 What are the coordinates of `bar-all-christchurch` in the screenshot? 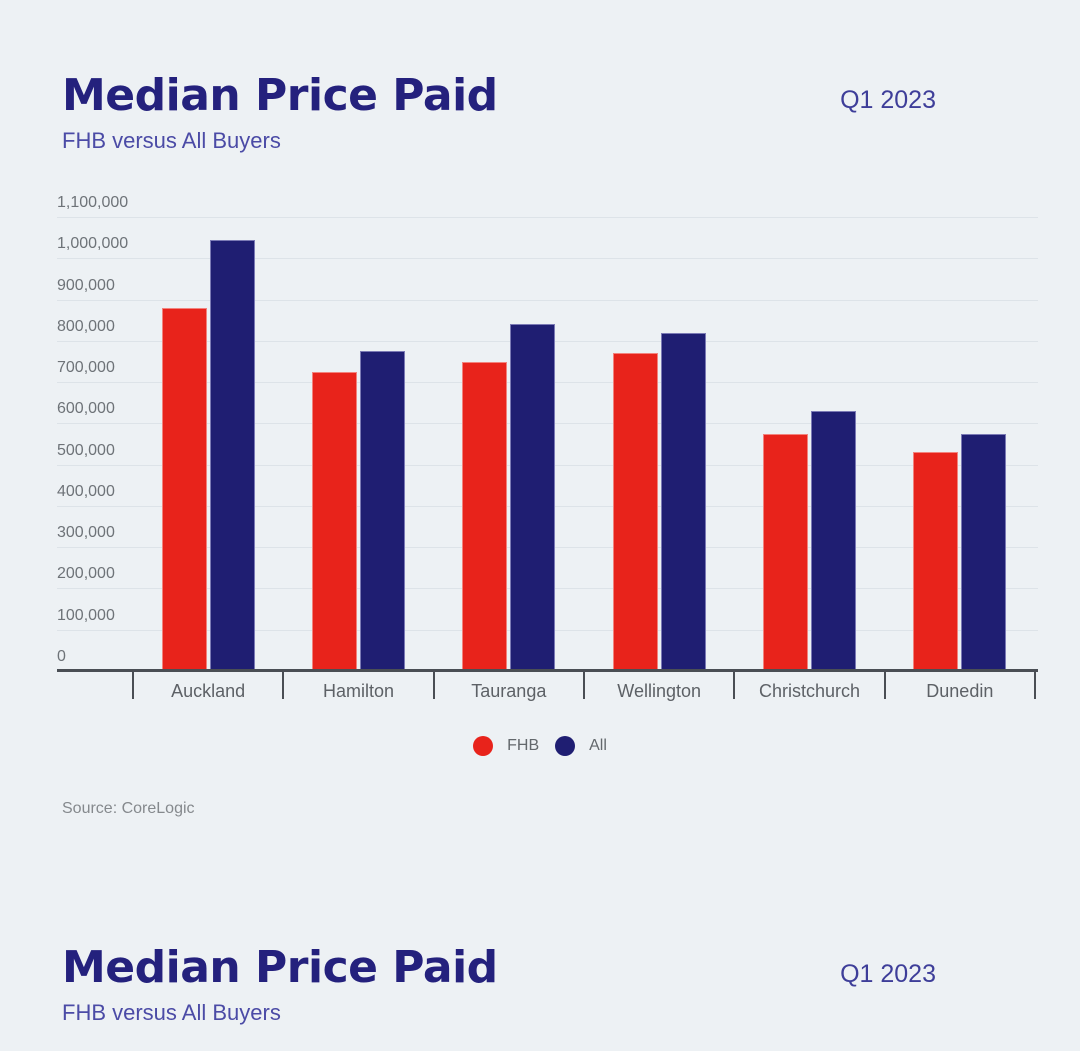 It's located at (833, 540).